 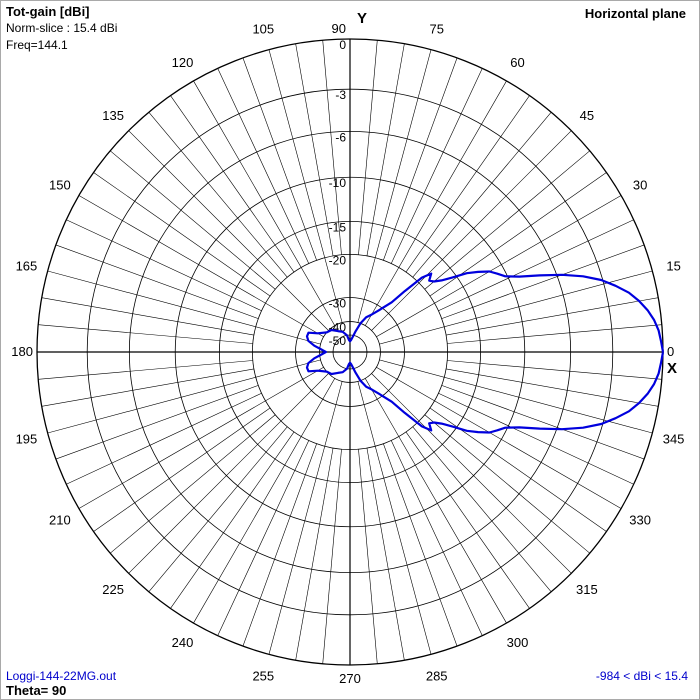 I want to click on chart-title: Tot-gain [dBi], so click(x=48, y=11).